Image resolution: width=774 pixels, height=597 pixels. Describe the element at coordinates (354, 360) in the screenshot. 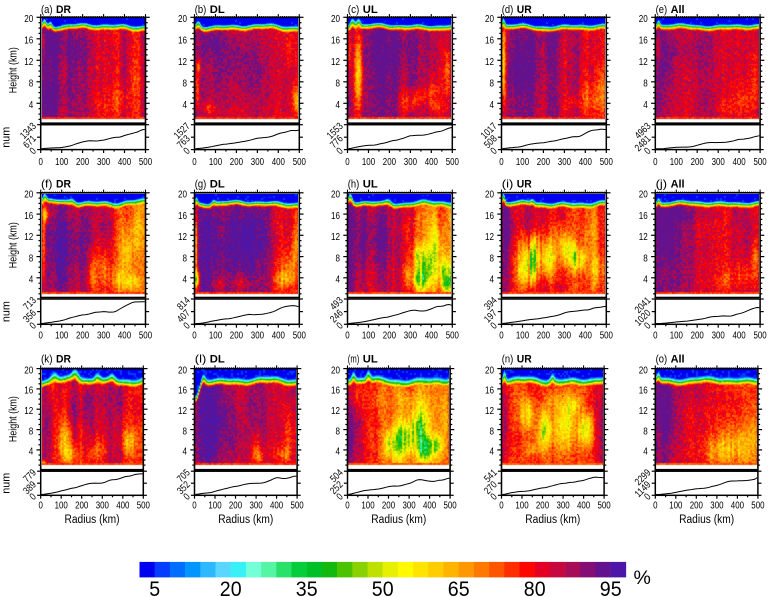

I see `svg-text: (m)` at that location.